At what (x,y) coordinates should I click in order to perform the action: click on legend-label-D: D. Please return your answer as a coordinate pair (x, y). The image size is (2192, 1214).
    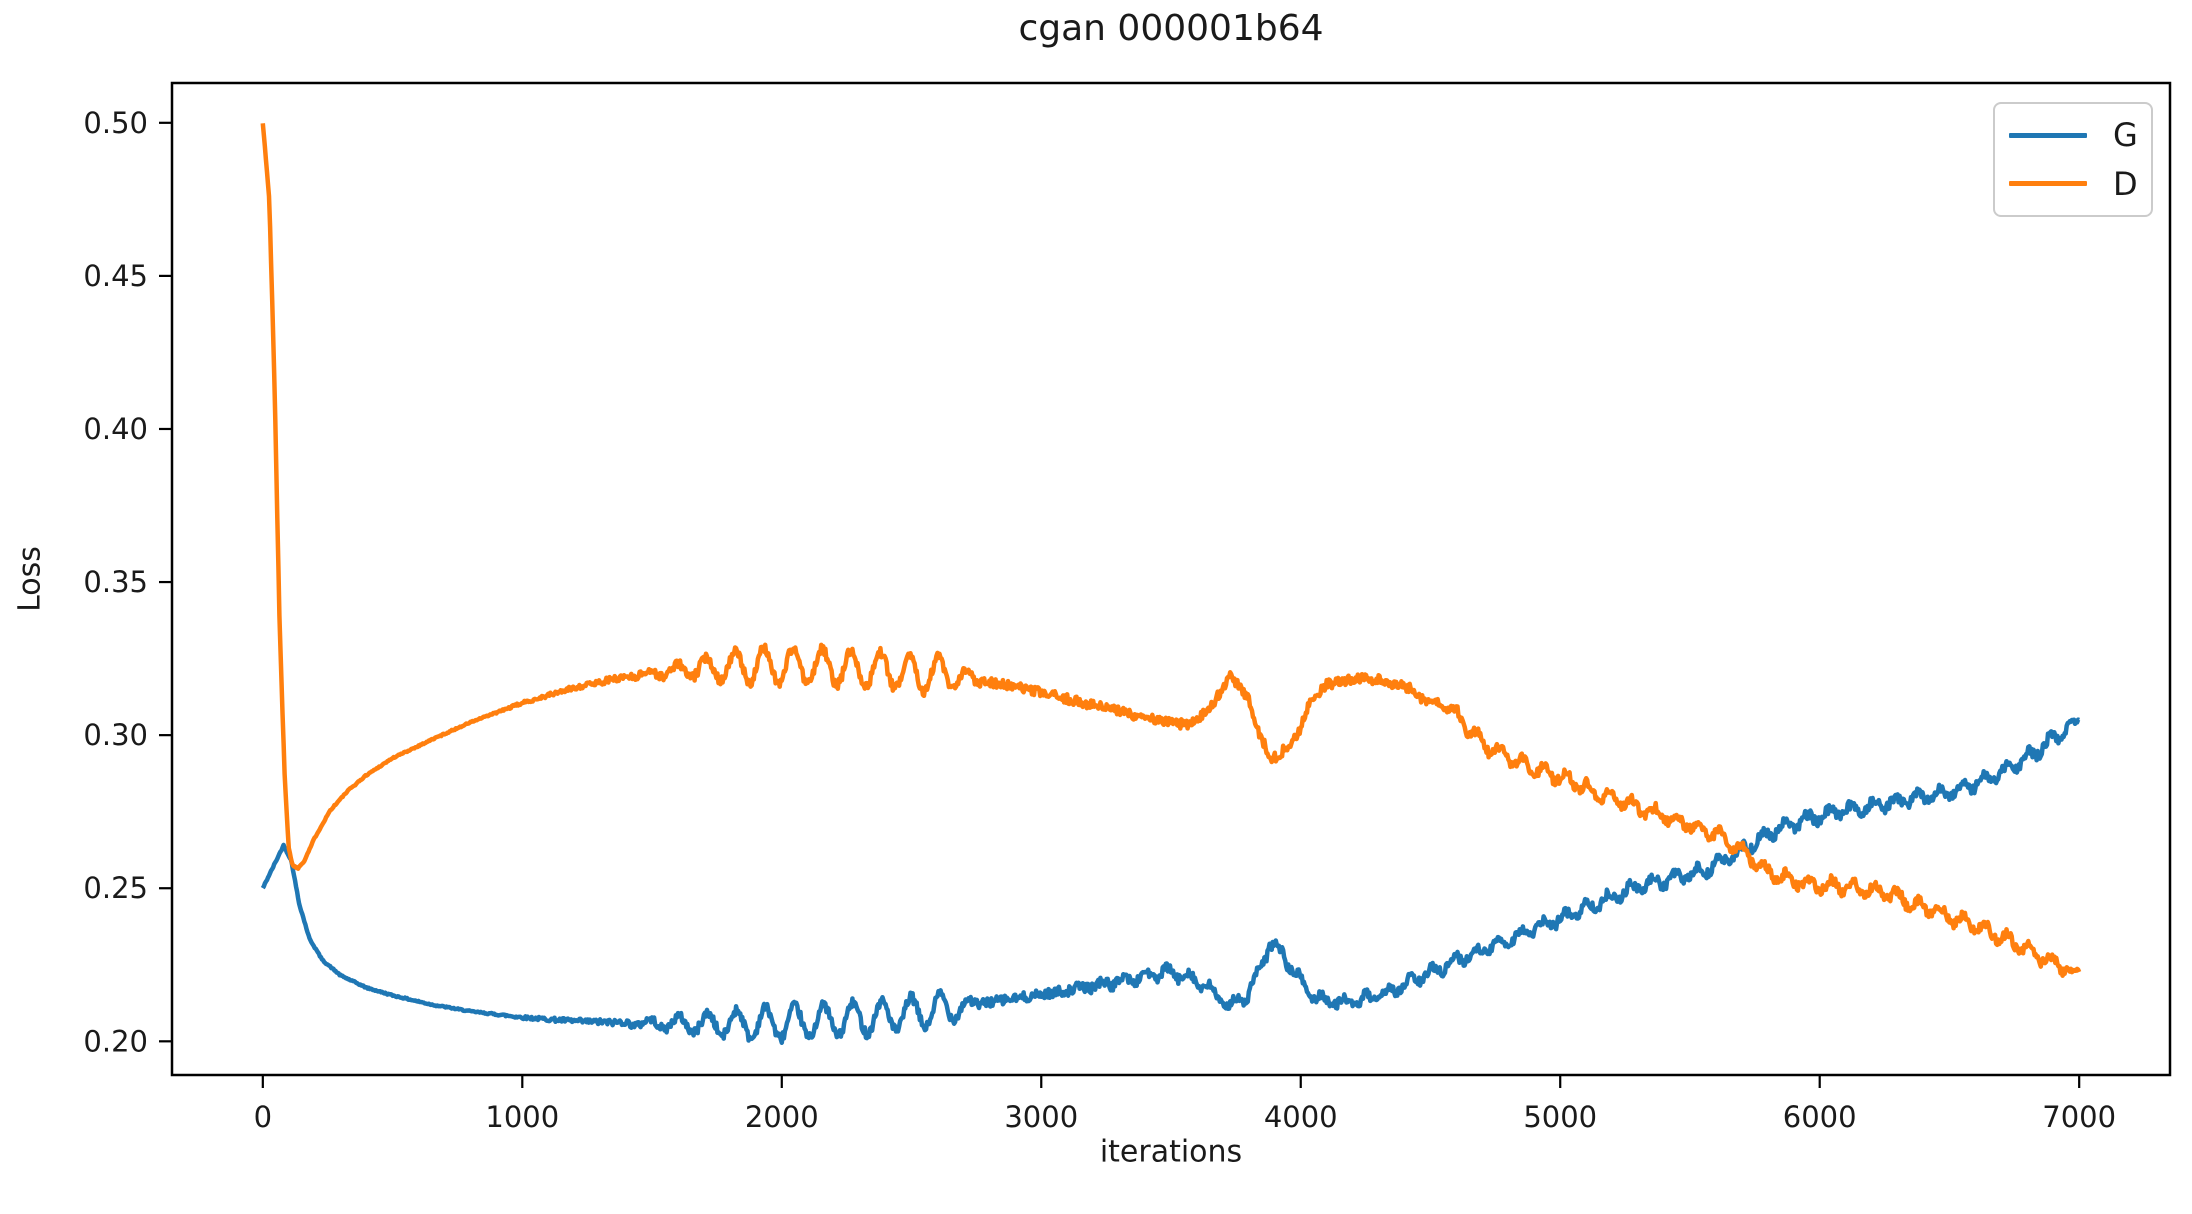
    Looking at the image, I should click on (2125, 183).